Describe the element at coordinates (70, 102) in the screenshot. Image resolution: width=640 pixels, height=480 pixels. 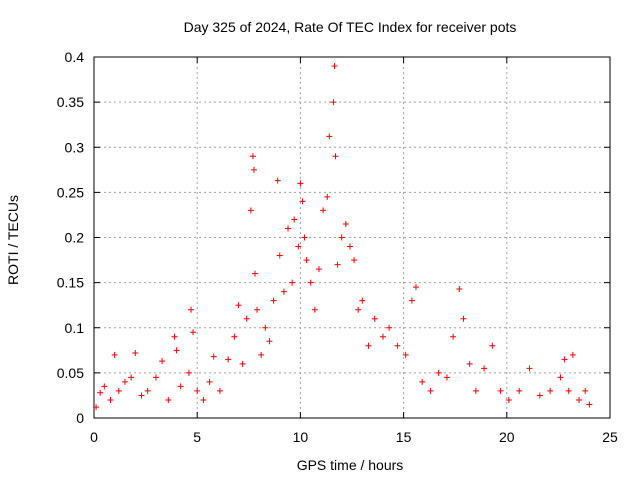
I see `y-tick-label: 0.35` at that location.